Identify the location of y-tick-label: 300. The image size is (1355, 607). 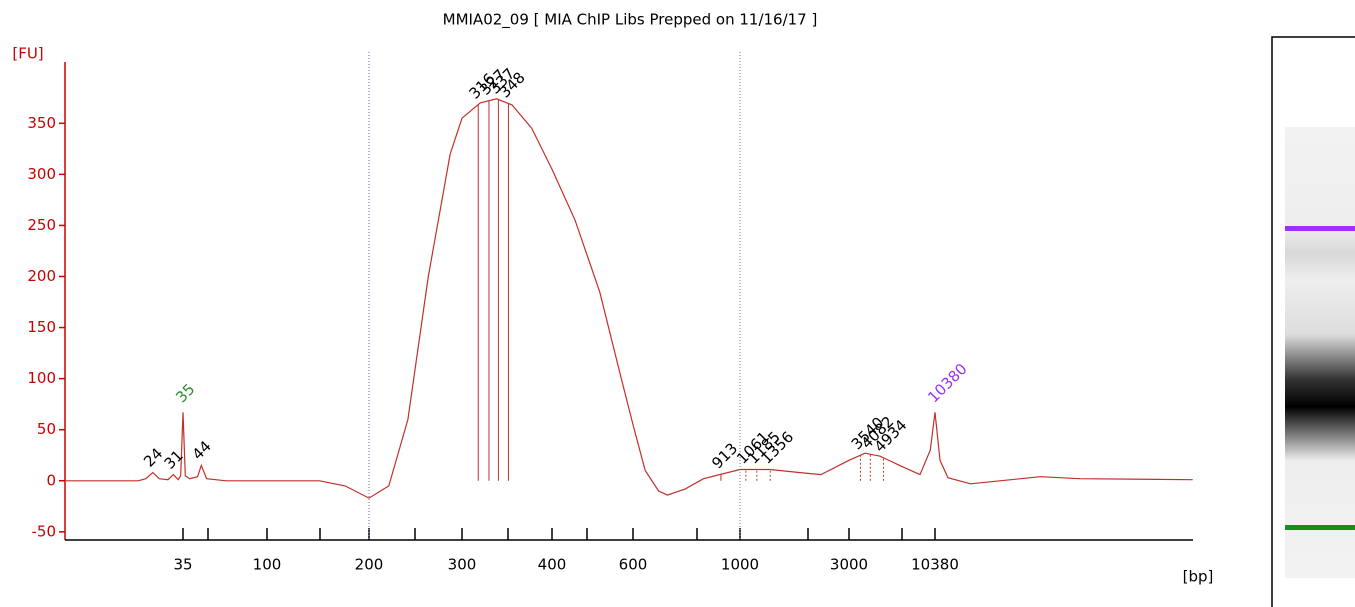
(41, 174).